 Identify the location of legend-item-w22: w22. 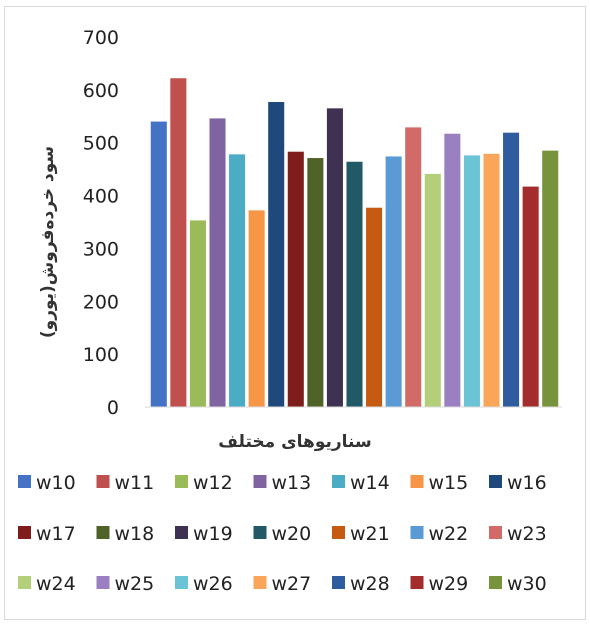
(439, 534).